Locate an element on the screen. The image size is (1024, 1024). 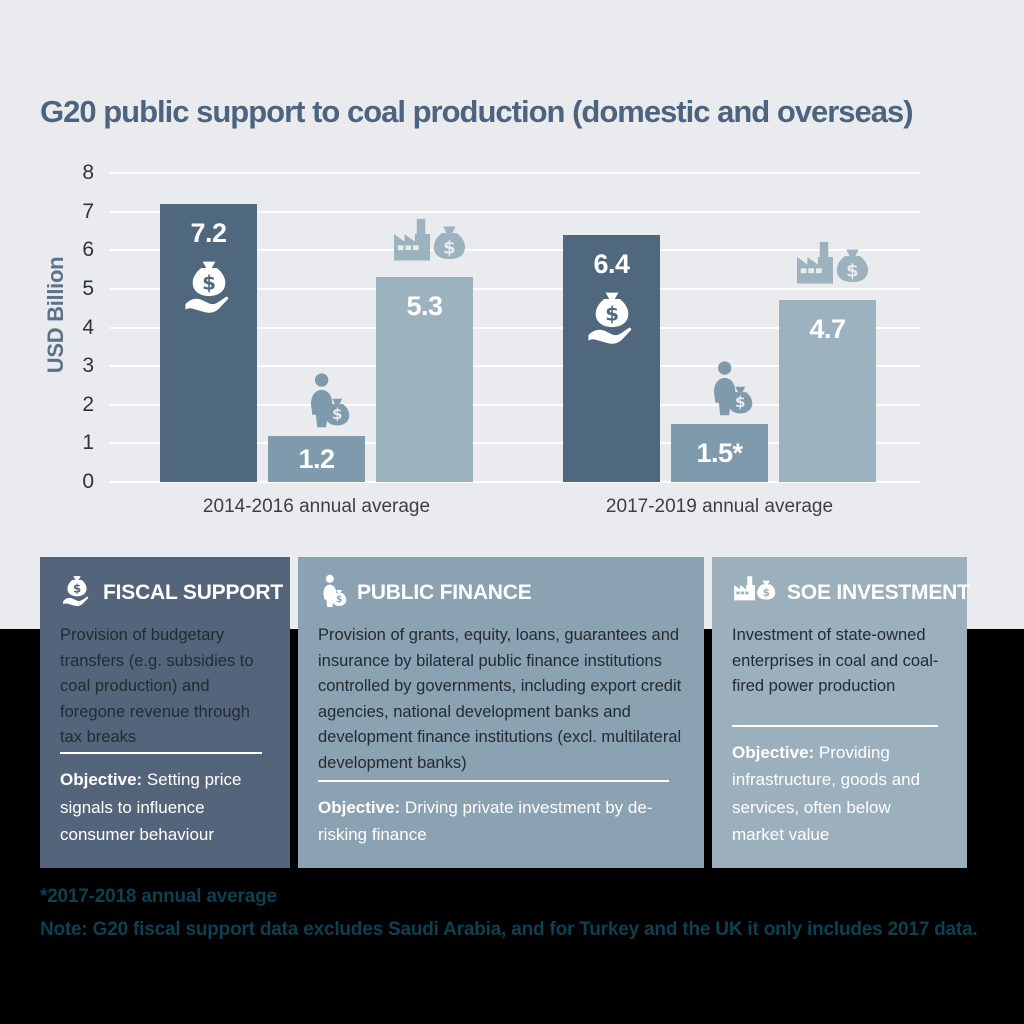
footnote-asterisk: *2017-2018 annual average is located at coordinates (158, 896).